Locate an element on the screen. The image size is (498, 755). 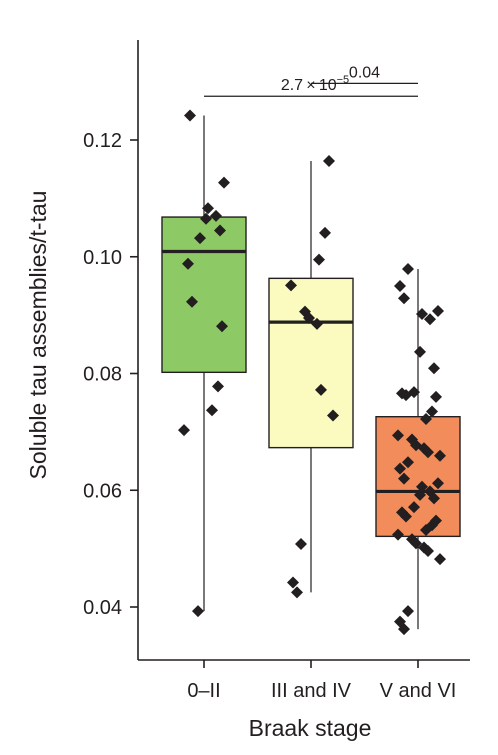
y-axis-title: Soluble tau assemblies/t-tau is located at coordinates (38, 335).